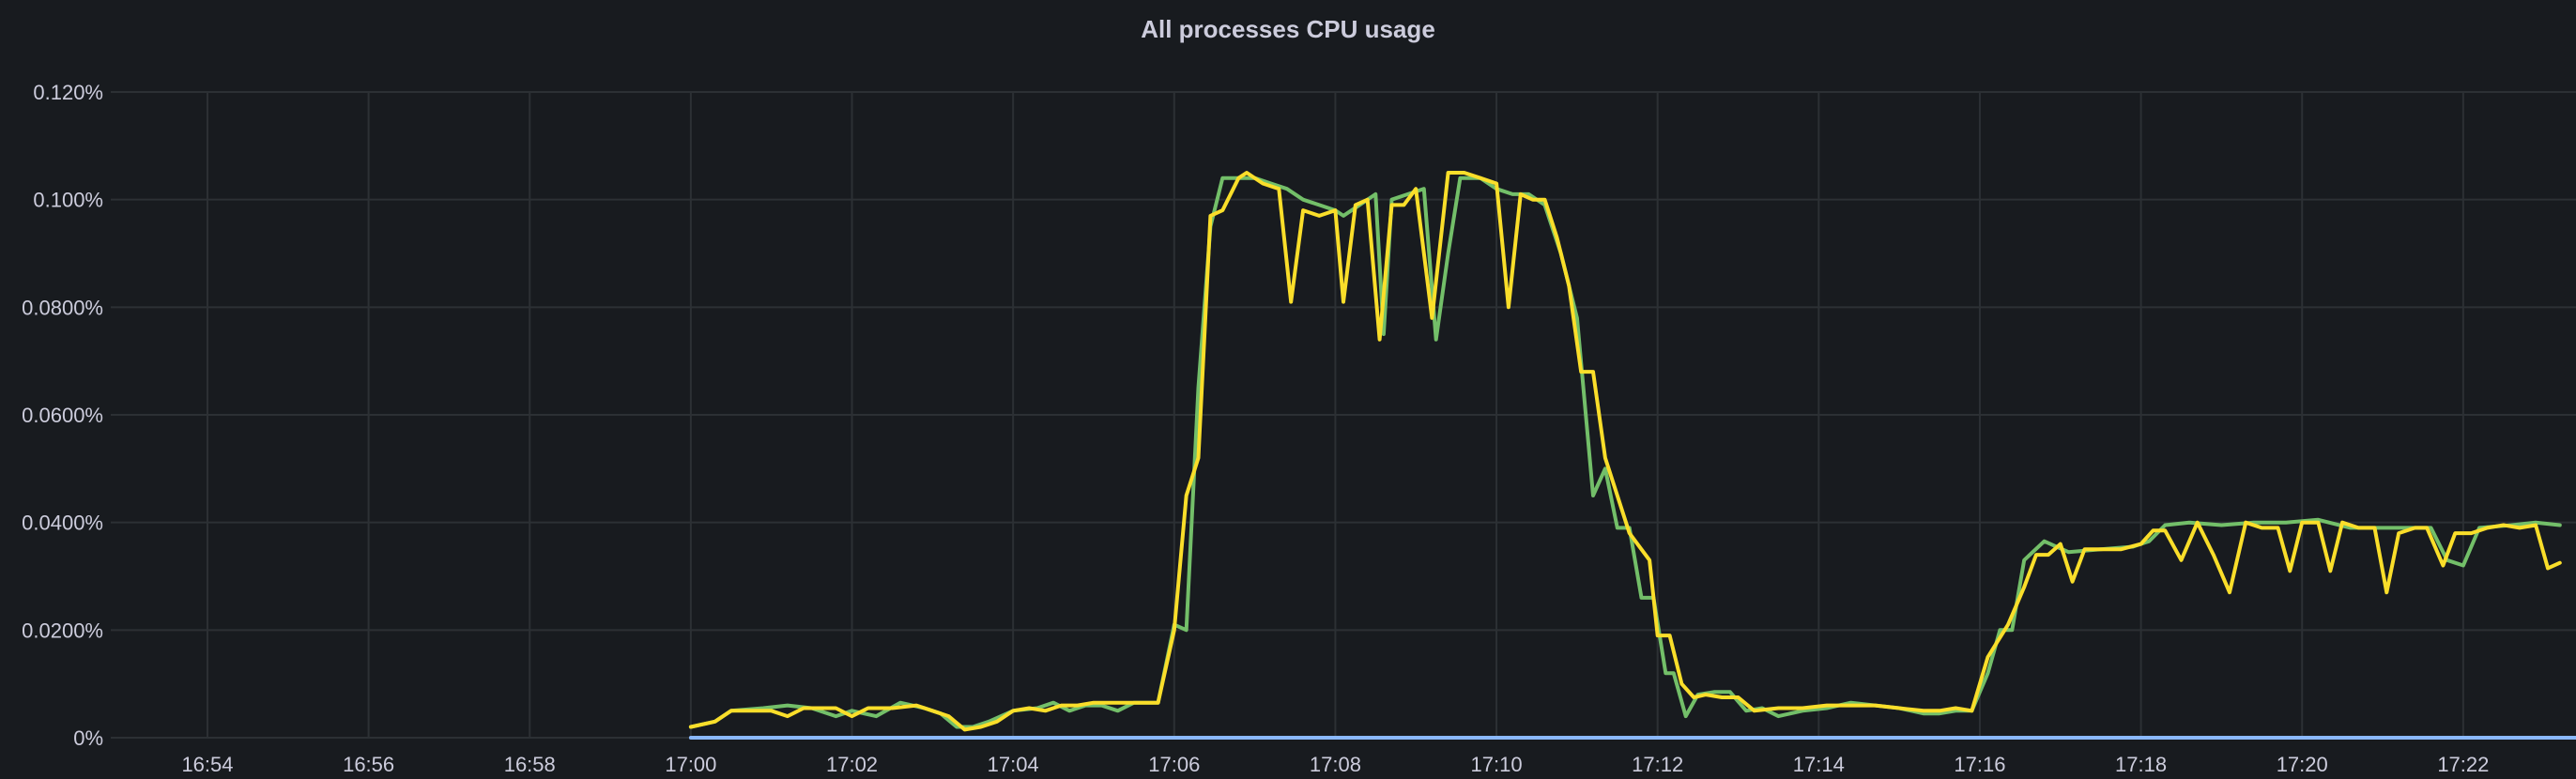 This screenshot has height=779, width=2576. Describe the element at coordinates (1174, 764) in the screenshot. I see `x-tick-label: 17:06` at that location.